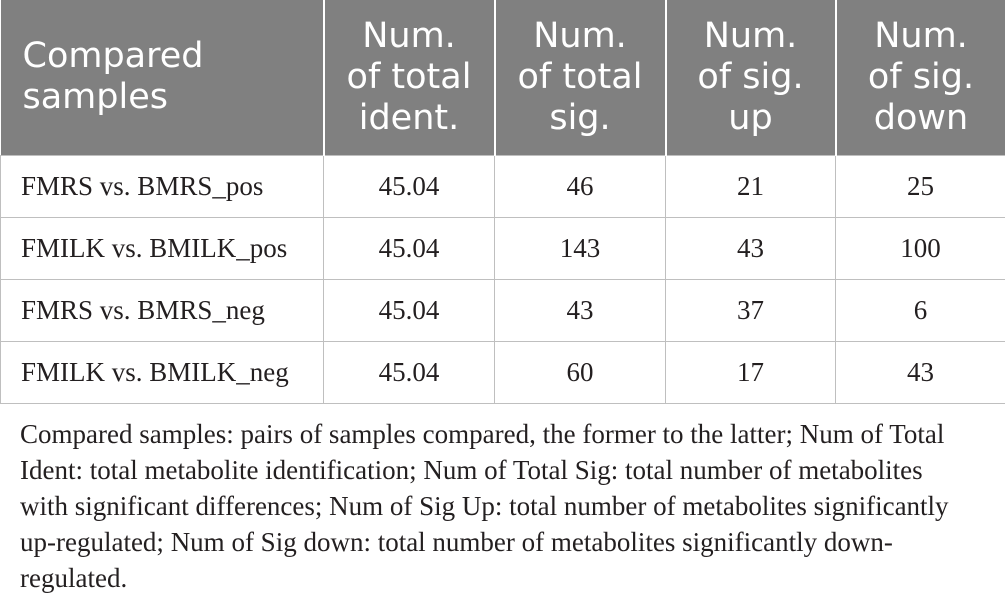  I want to click on sig-down-cell: 43, so click(920, 372).